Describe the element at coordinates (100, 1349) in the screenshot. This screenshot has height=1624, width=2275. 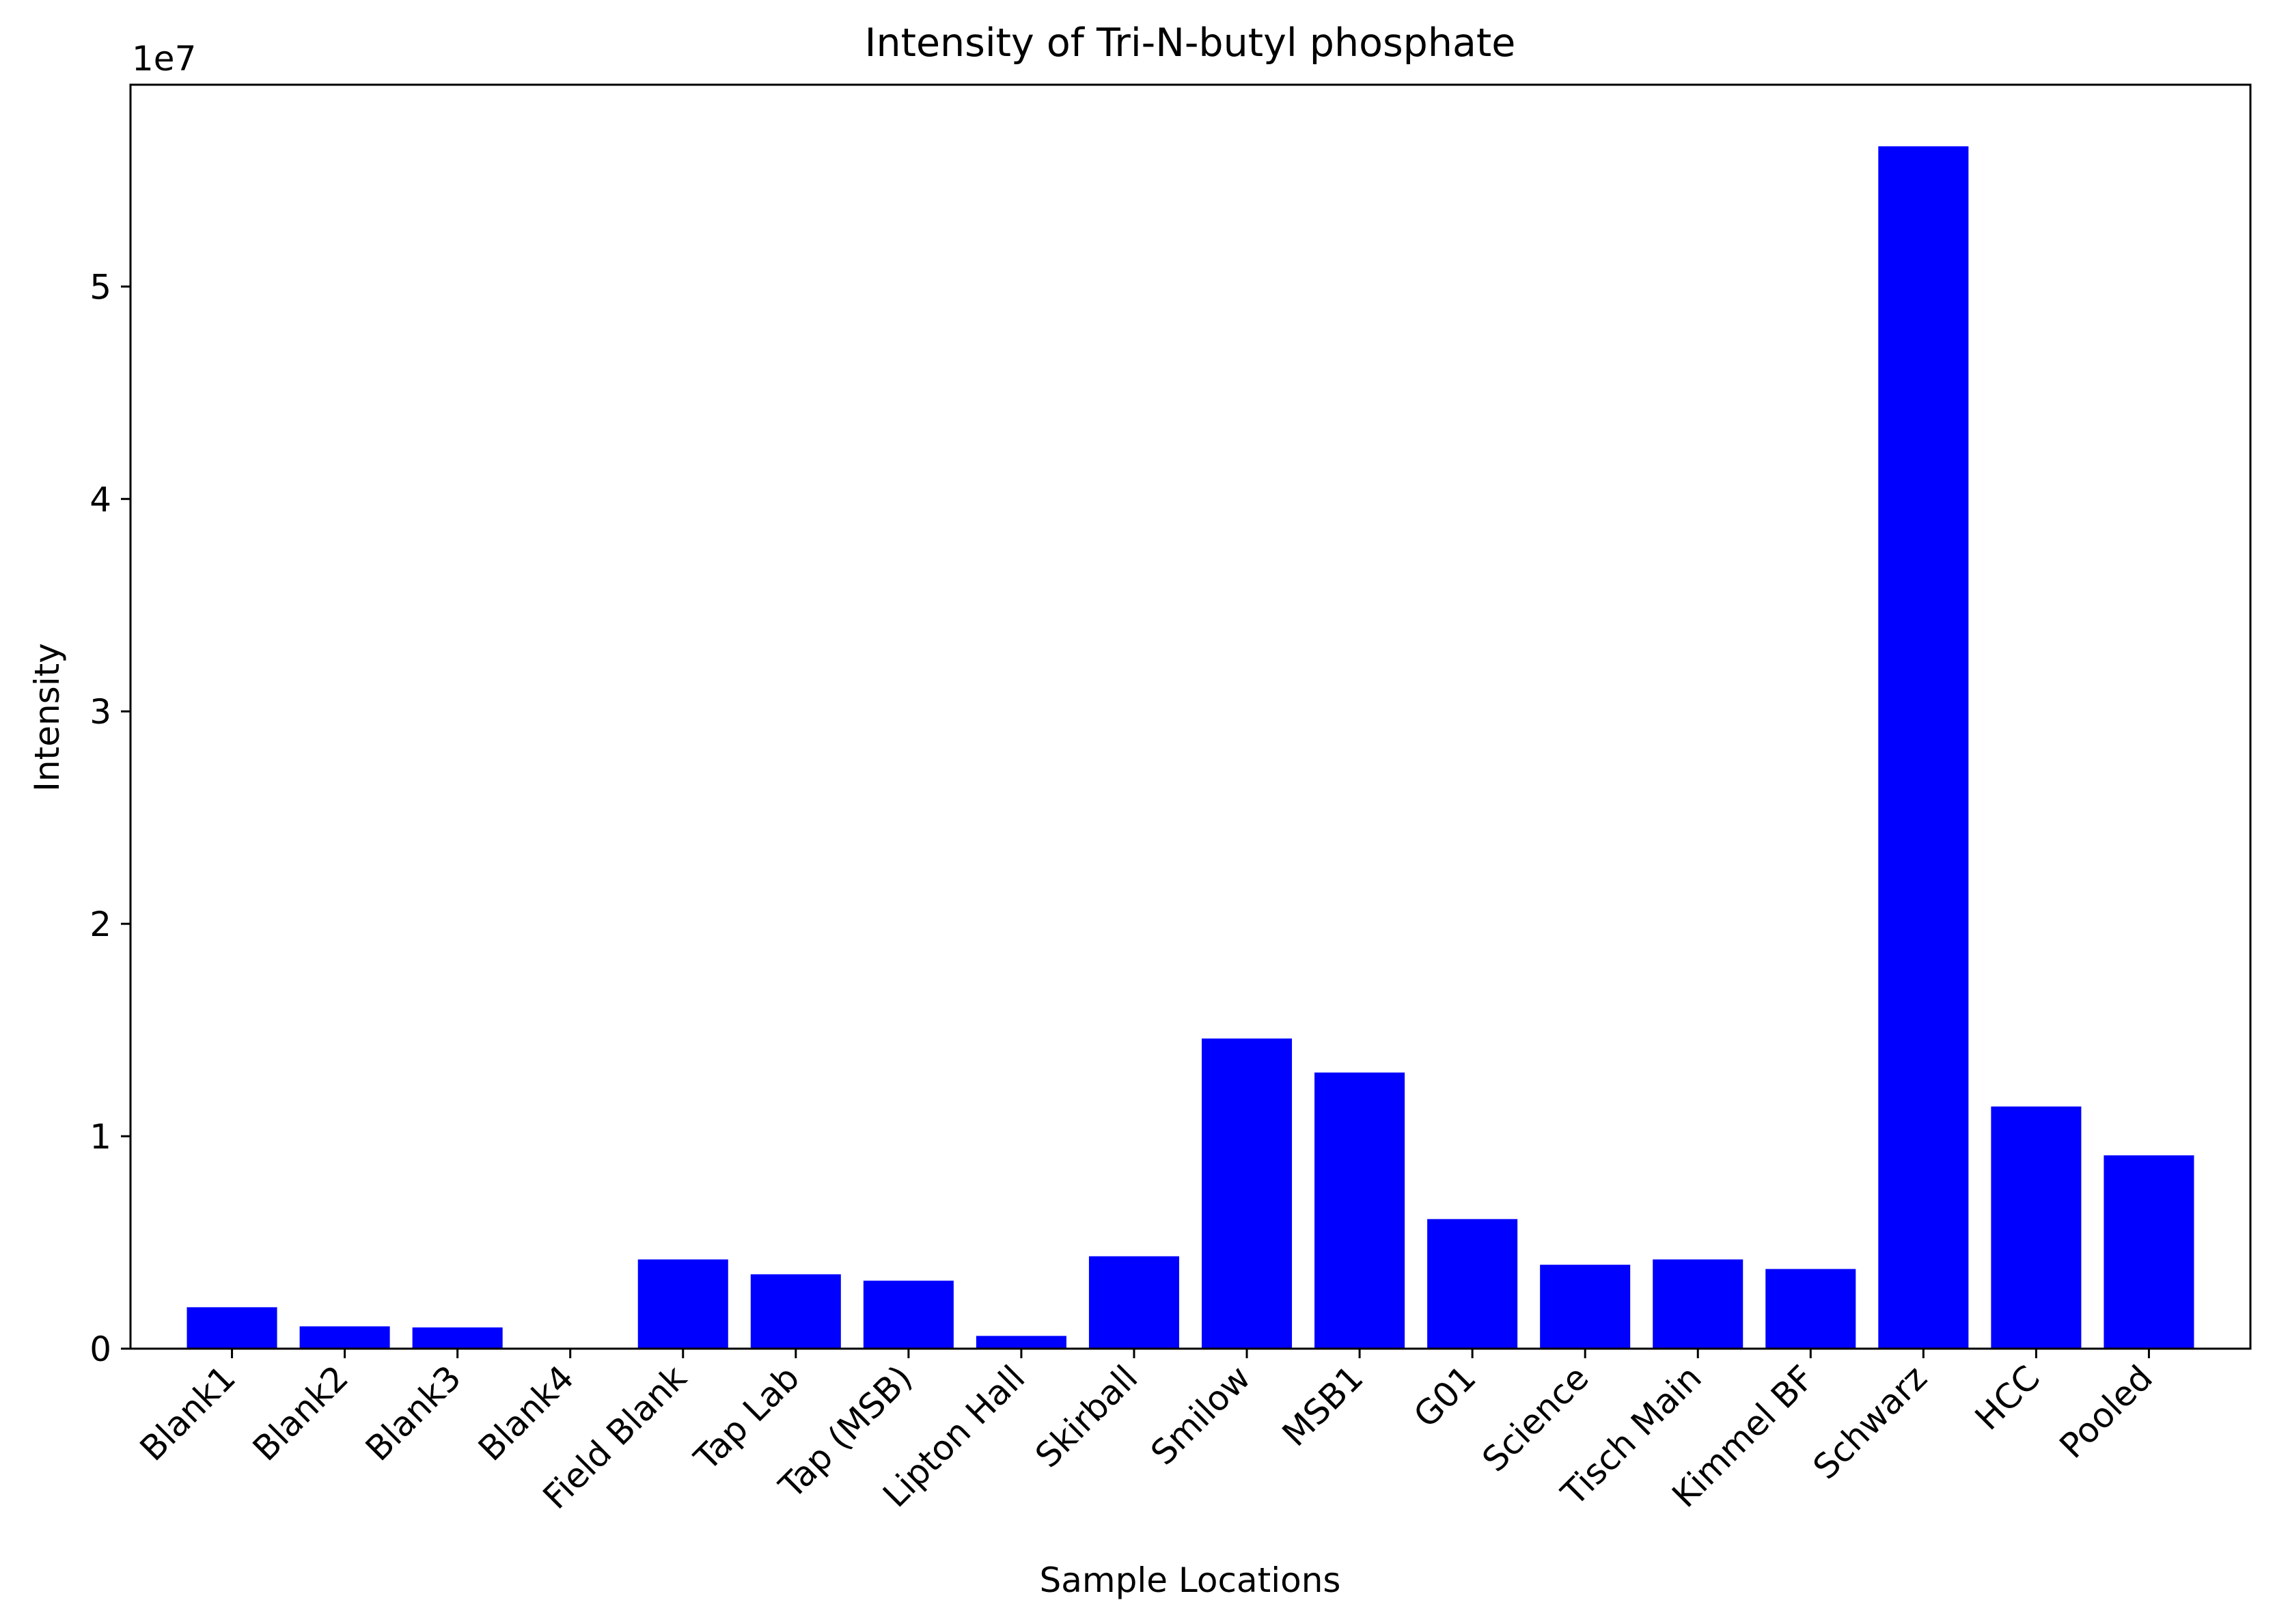
I see `y-tick-label: 0` at that location.